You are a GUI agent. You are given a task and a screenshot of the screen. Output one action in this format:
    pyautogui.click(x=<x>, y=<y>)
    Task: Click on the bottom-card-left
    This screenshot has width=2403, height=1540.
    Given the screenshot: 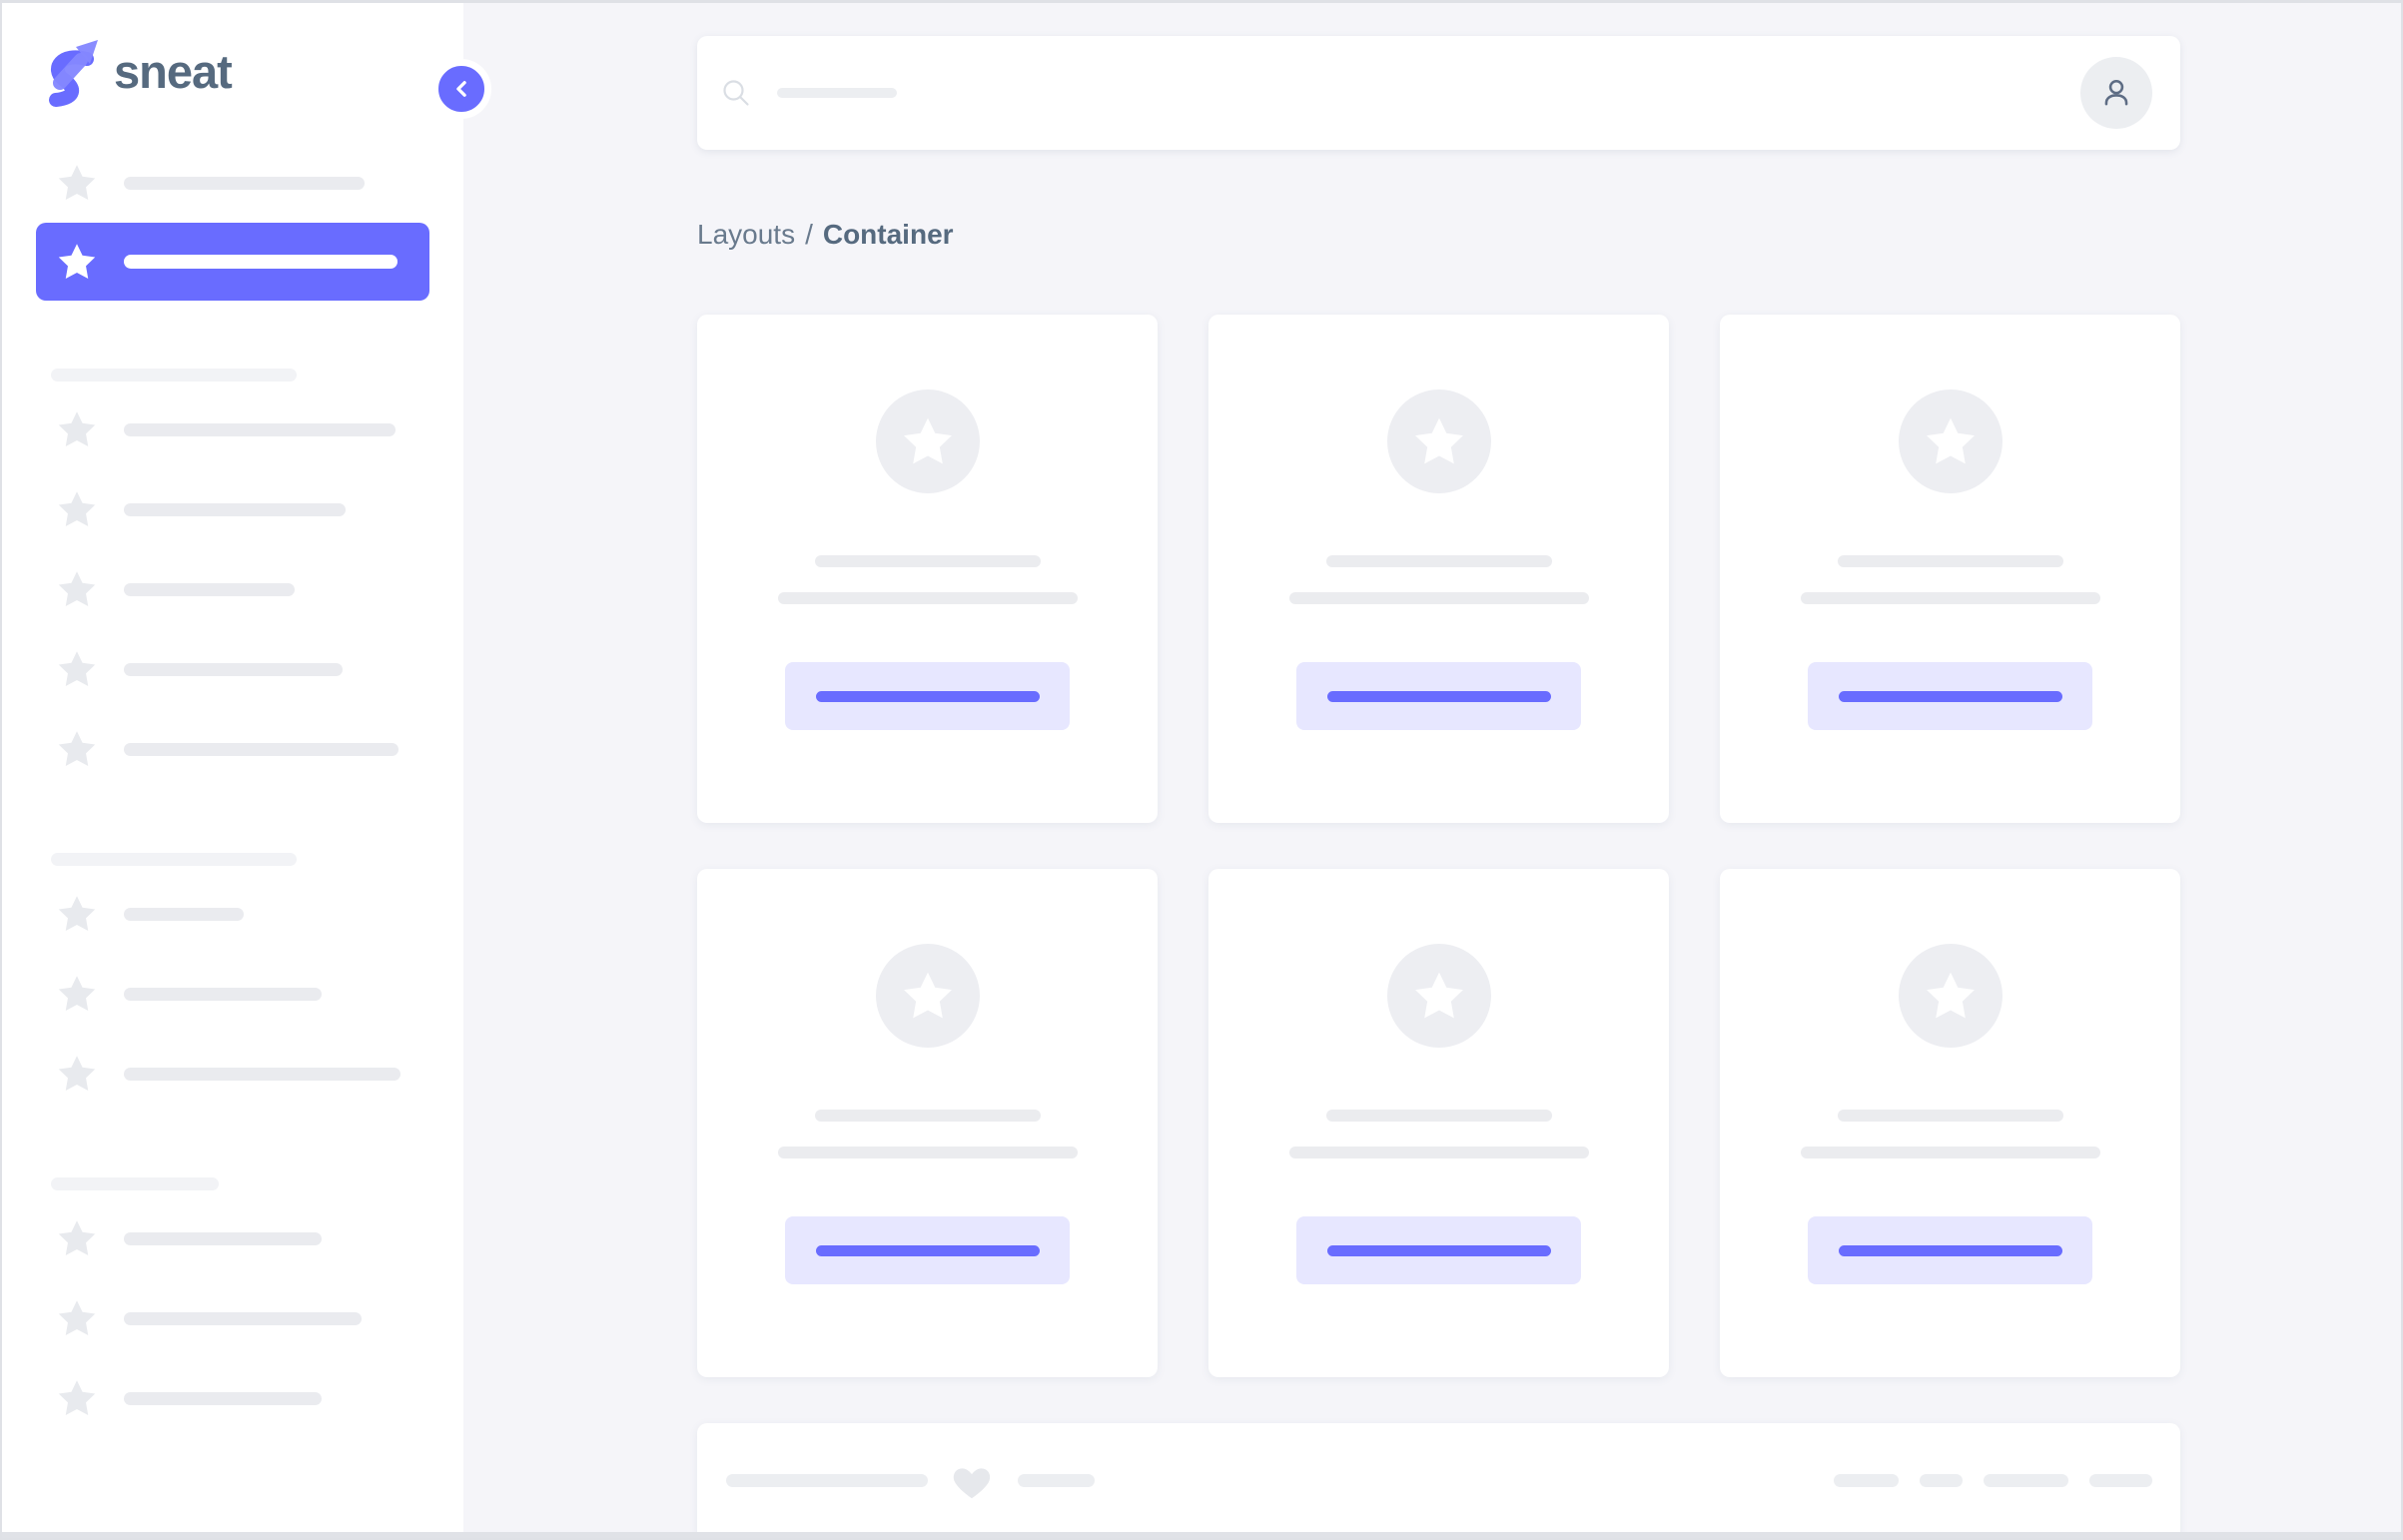 What is the action you would take?
    pyautogui.click(x=910, y=1480)
    